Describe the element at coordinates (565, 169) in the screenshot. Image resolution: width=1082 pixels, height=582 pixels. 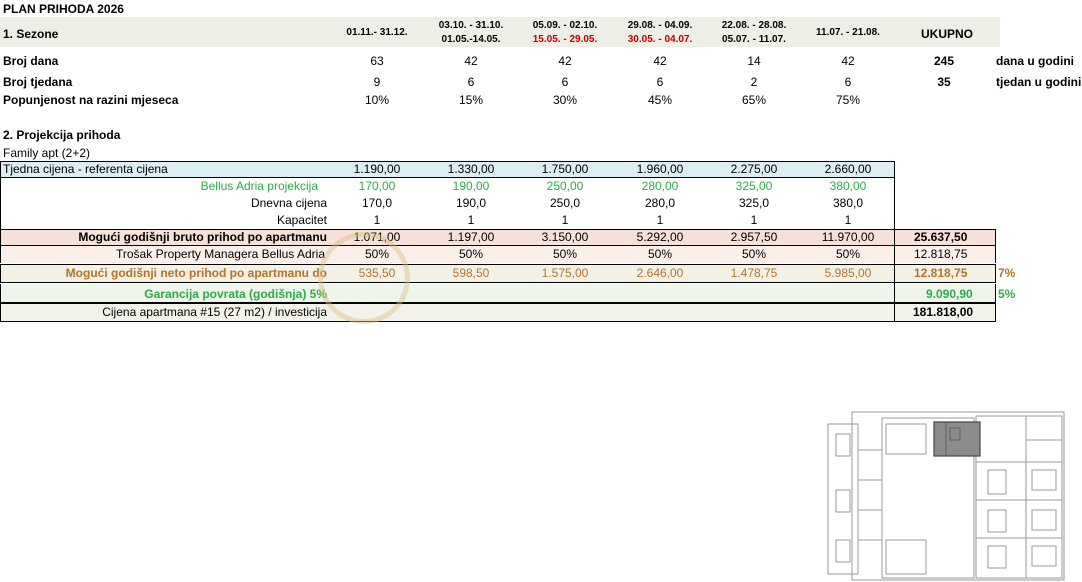
I see `weekly-value: 1.750,00` at that location.